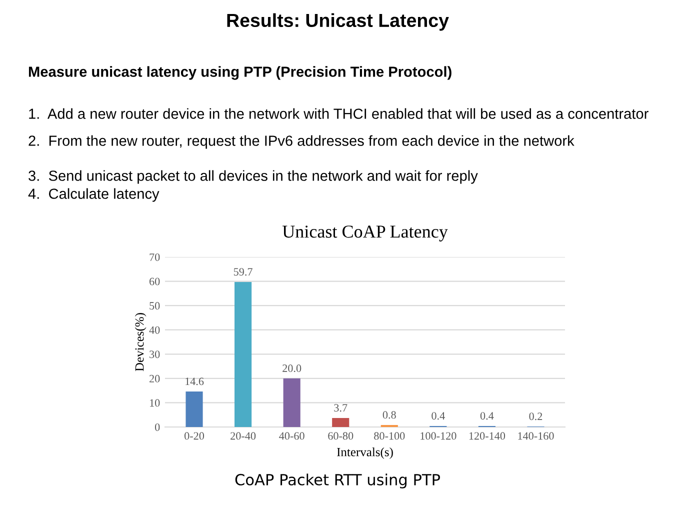 The image size is (675, 506). I want to click on data-label: 59.7, so click(243, 272).